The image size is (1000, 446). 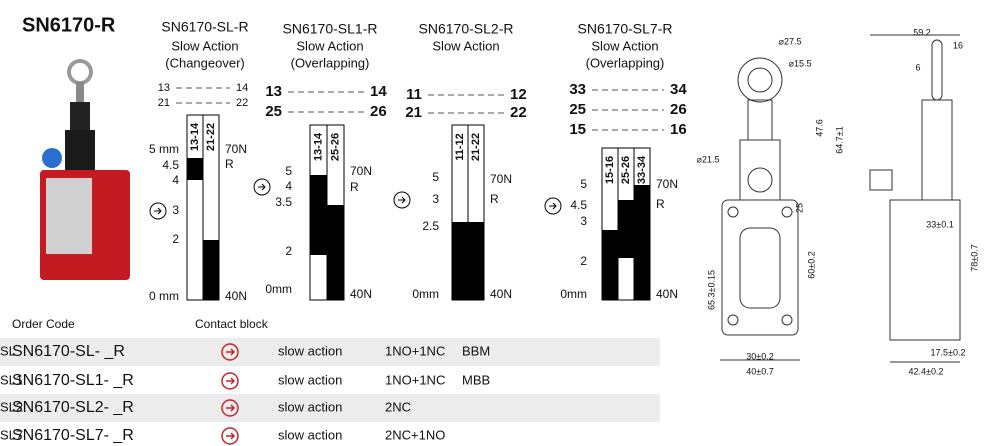 What do you see at coordinates (236, 149) in the screenshot?
I see `force-label: 70N` at bounding box center [236, 149].